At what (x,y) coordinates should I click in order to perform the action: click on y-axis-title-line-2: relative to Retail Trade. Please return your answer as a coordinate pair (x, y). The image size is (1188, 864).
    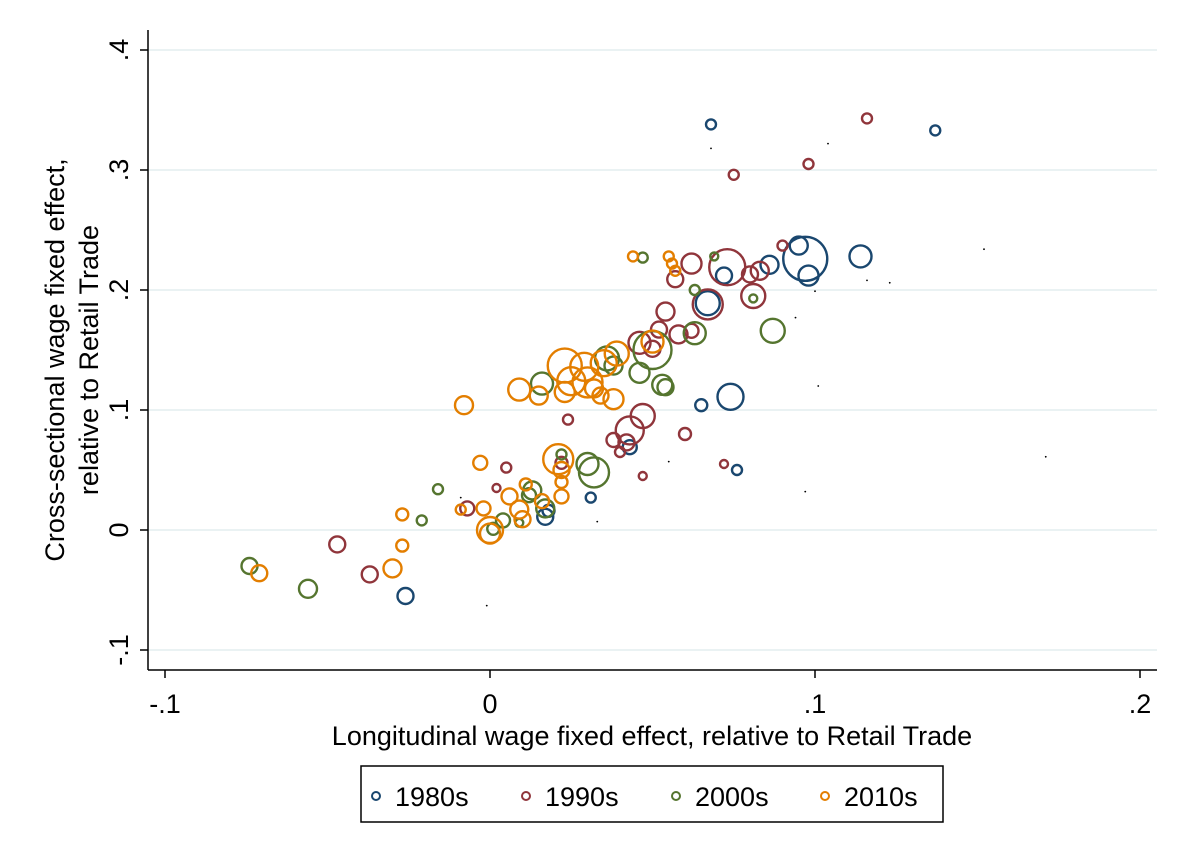
    Looking at the image, I should click on (89, 360).